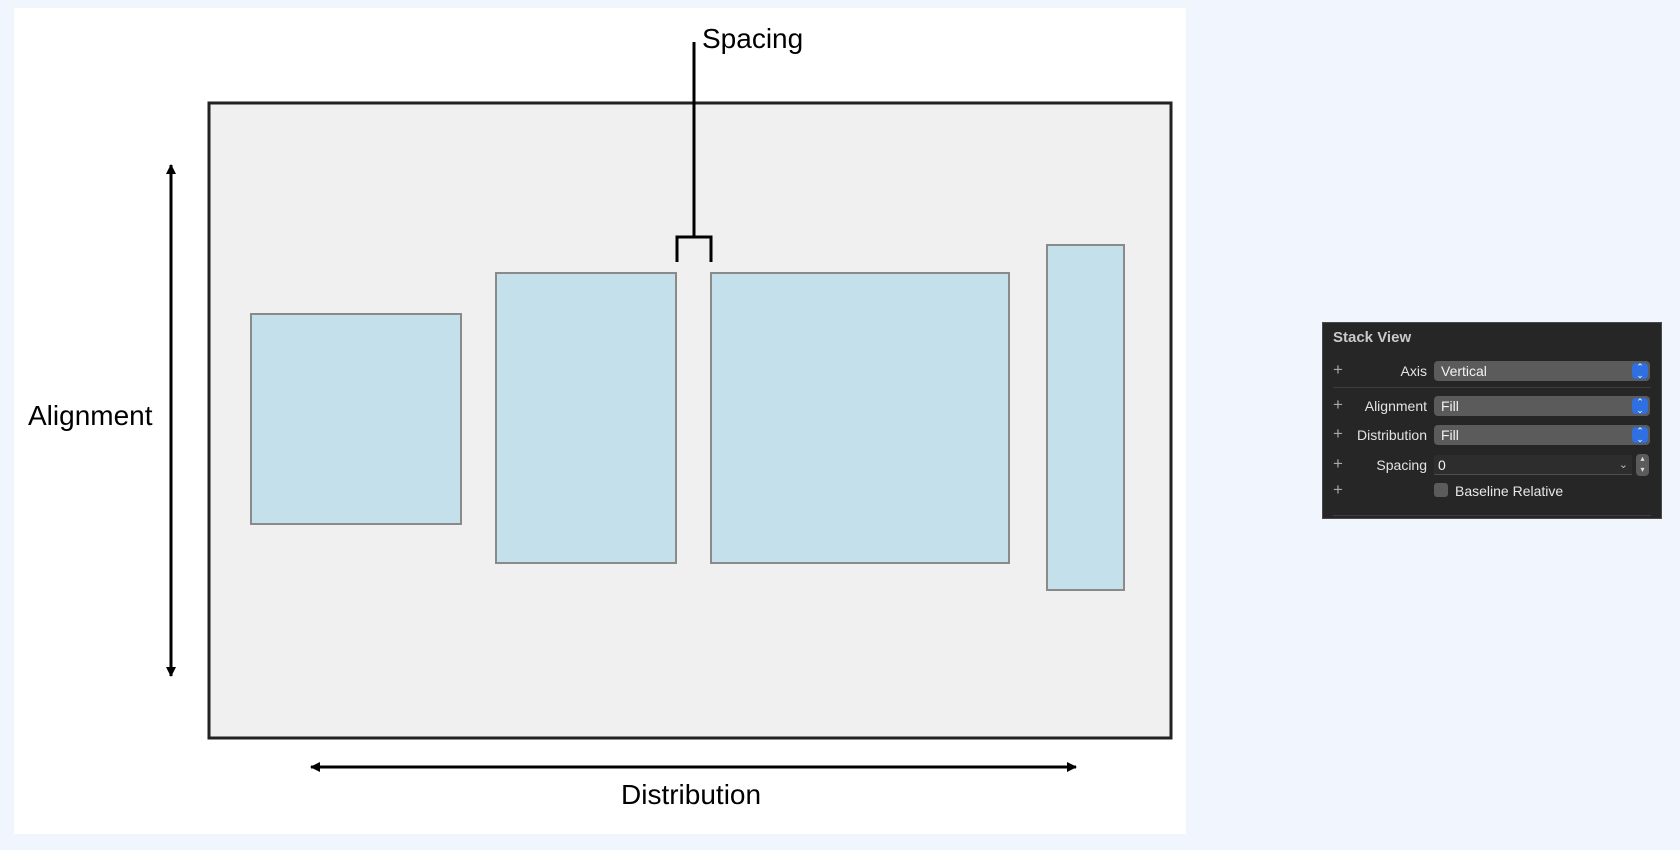 This screenshot has width=1680, height=850. Describe the element at coordinates (1492, 387) in the screenshot. I see `section-divider` at that location.